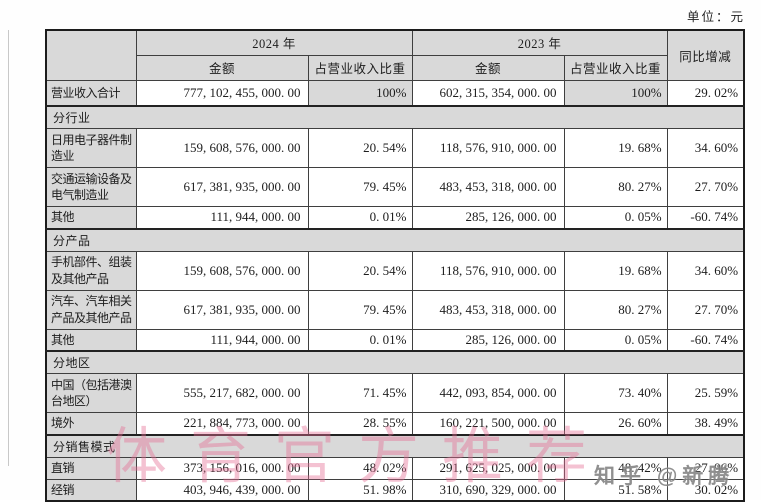 This screenshot has width=761, height=502. What do you see at coordinates (705, 393) in the screenshot?
I see `yoy-cell: 25. 59%` at bounding box center [705, 393].